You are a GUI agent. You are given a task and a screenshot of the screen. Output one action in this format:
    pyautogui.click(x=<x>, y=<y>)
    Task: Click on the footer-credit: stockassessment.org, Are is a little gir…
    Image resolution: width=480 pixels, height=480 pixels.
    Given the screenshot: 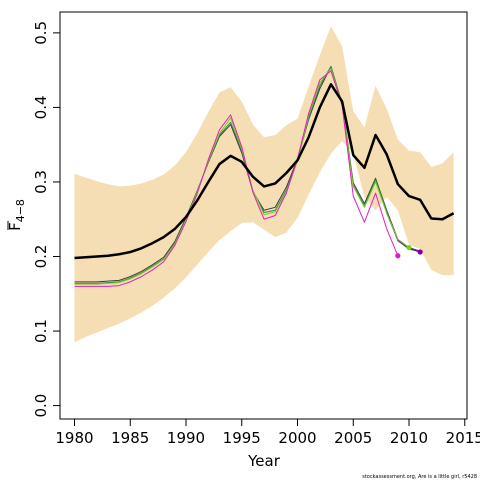 What is the action you would take?
    pyautogui.click(x=419, y=477)
    